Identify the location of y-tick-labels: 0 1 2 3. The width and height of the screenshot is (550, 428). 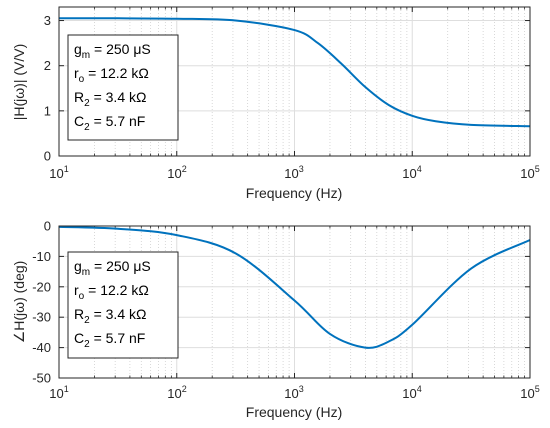
(47, 88).